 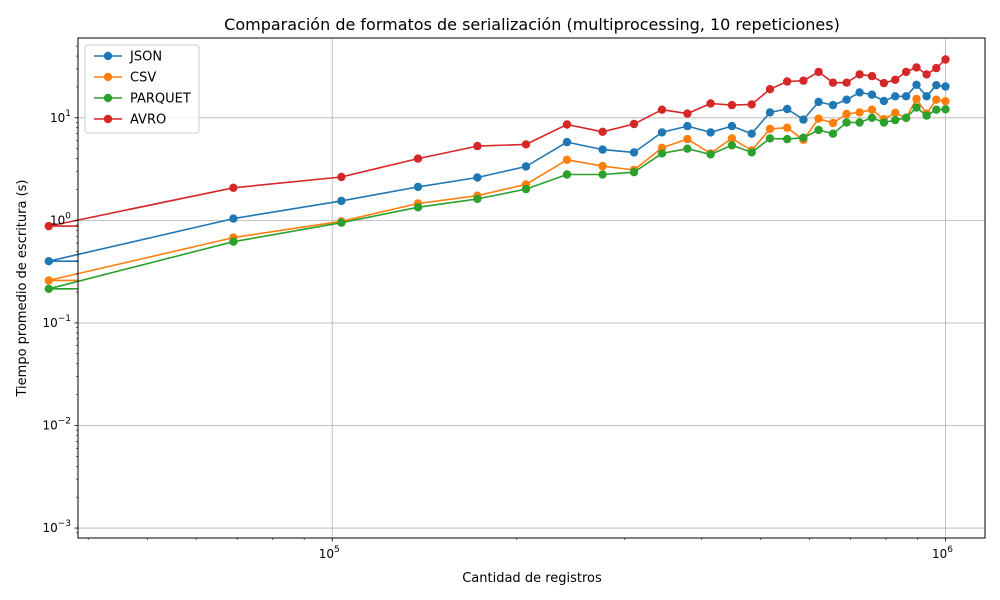 I want to click on legend-box, so click(x=142, y=89).